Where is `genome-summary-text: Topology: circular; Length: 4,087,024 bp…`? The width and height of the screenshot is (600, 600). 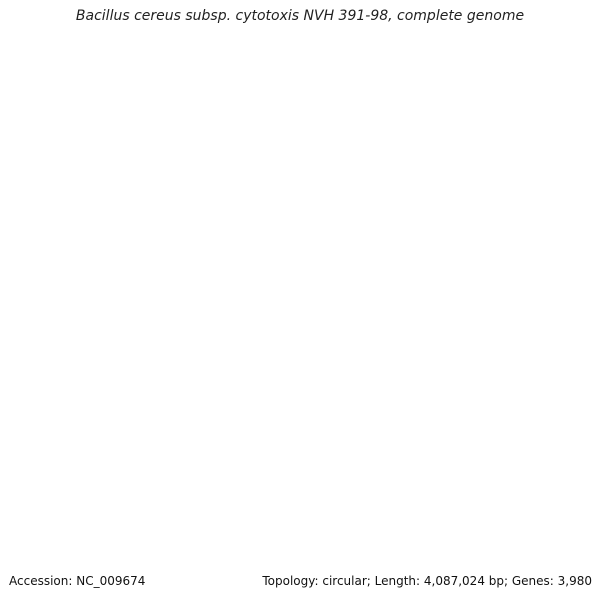
genome-summary-text: Topology: circular; Length: 4,087,024 bp… is located at coordinates (427, 581).